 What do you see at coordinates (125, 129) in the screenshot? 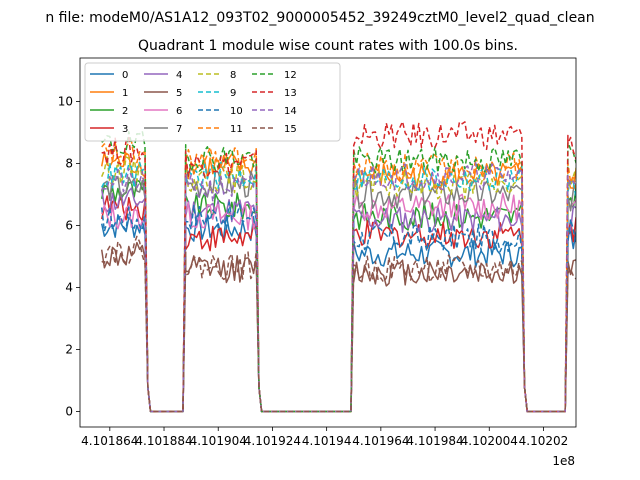
I see `legend-label-3: 3` at bounding box center [125, 129].